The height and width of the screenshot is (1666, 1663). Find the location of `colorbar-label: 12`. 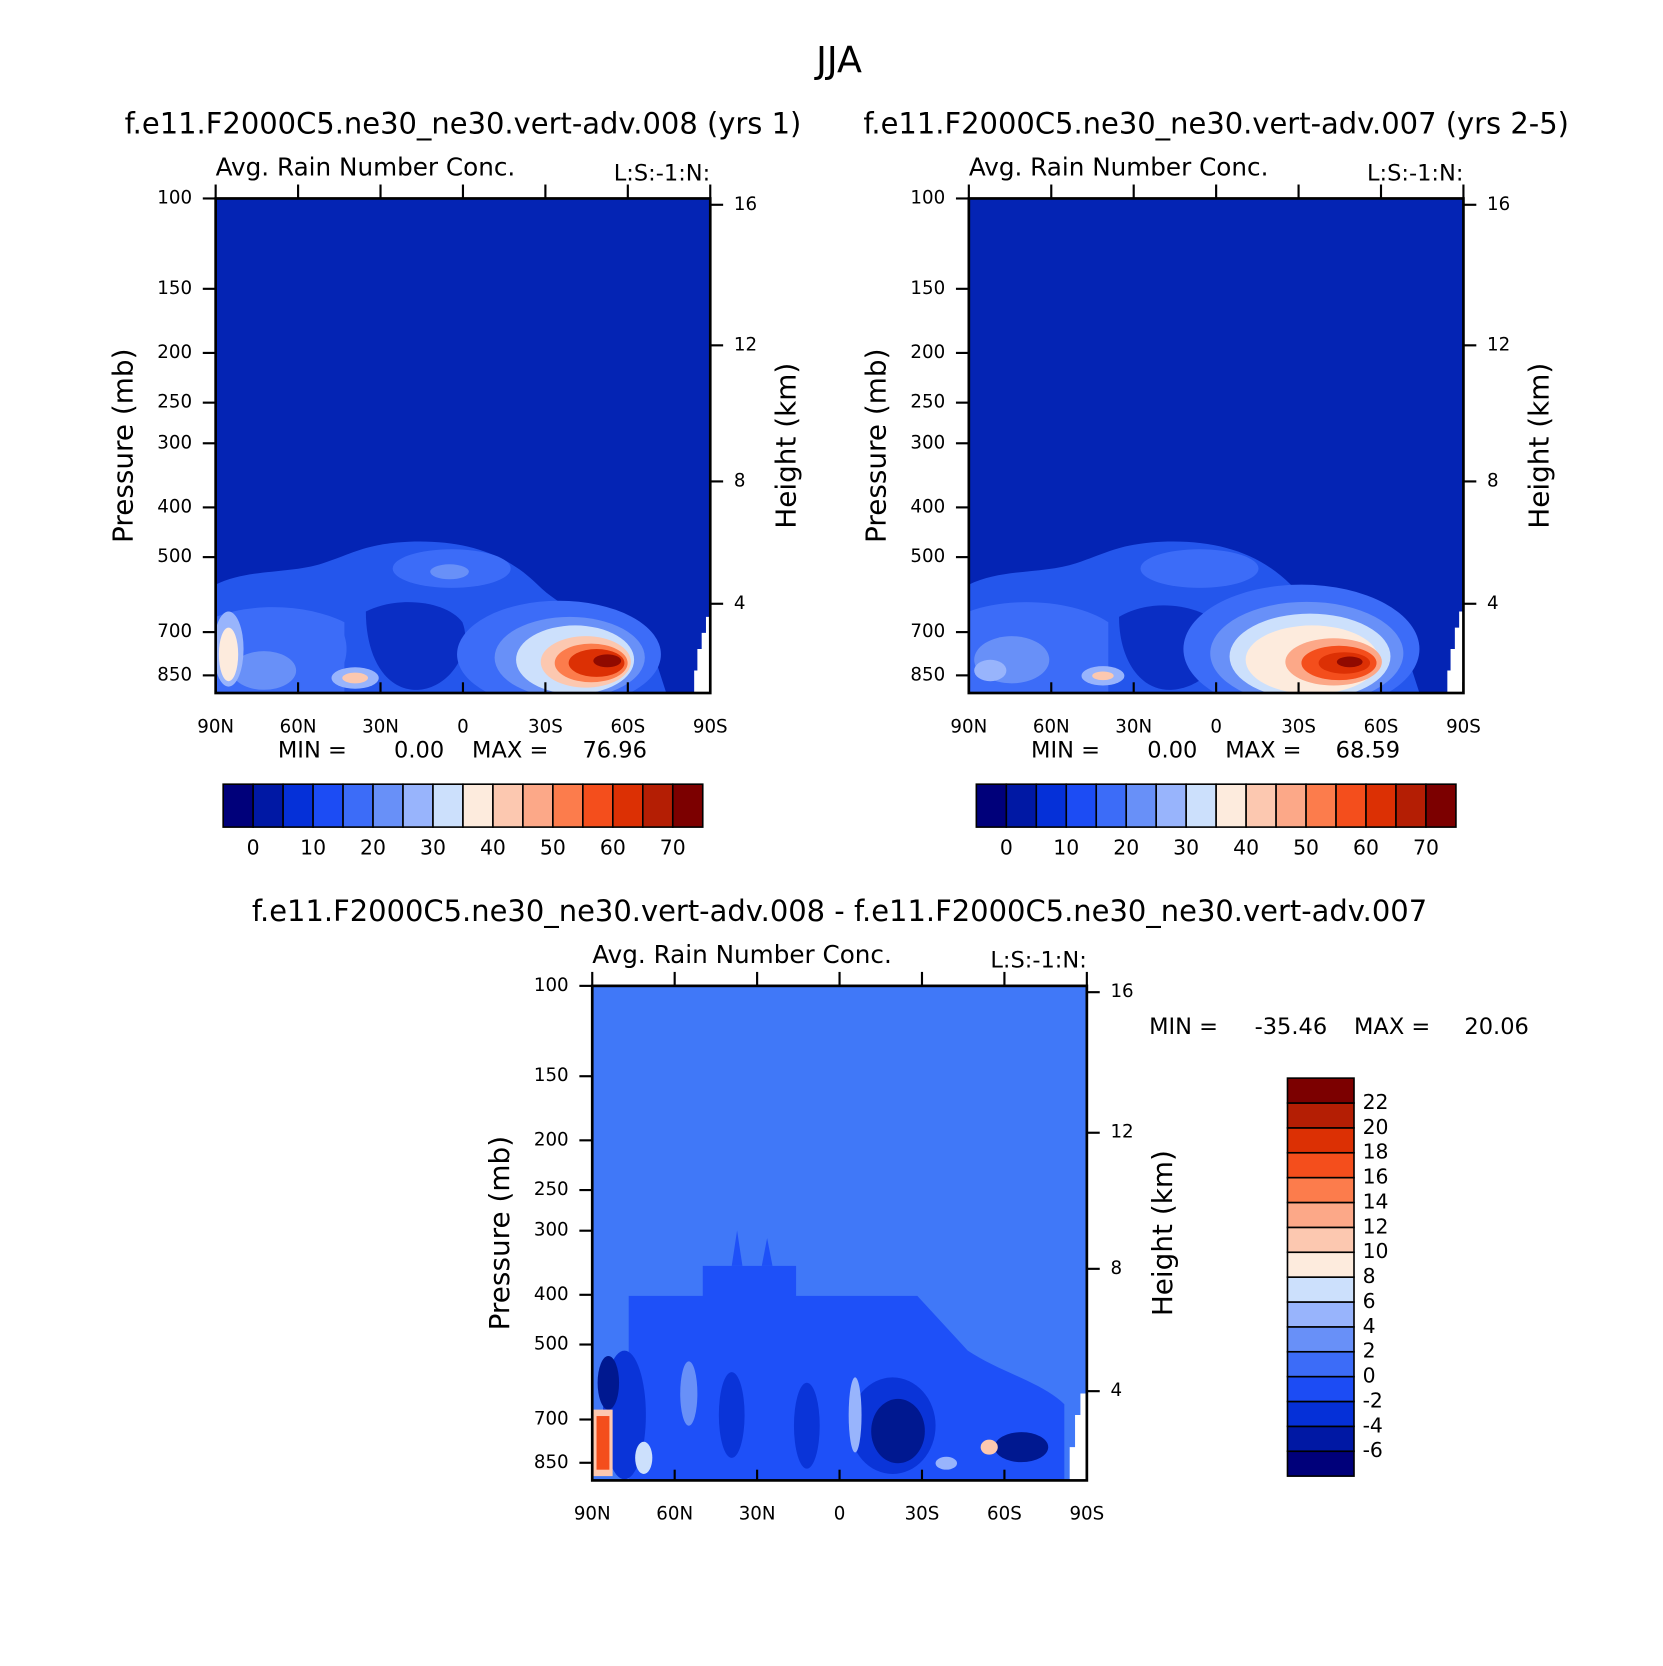

colorbar-label: 12 is located at coordinates (1376, 1226).